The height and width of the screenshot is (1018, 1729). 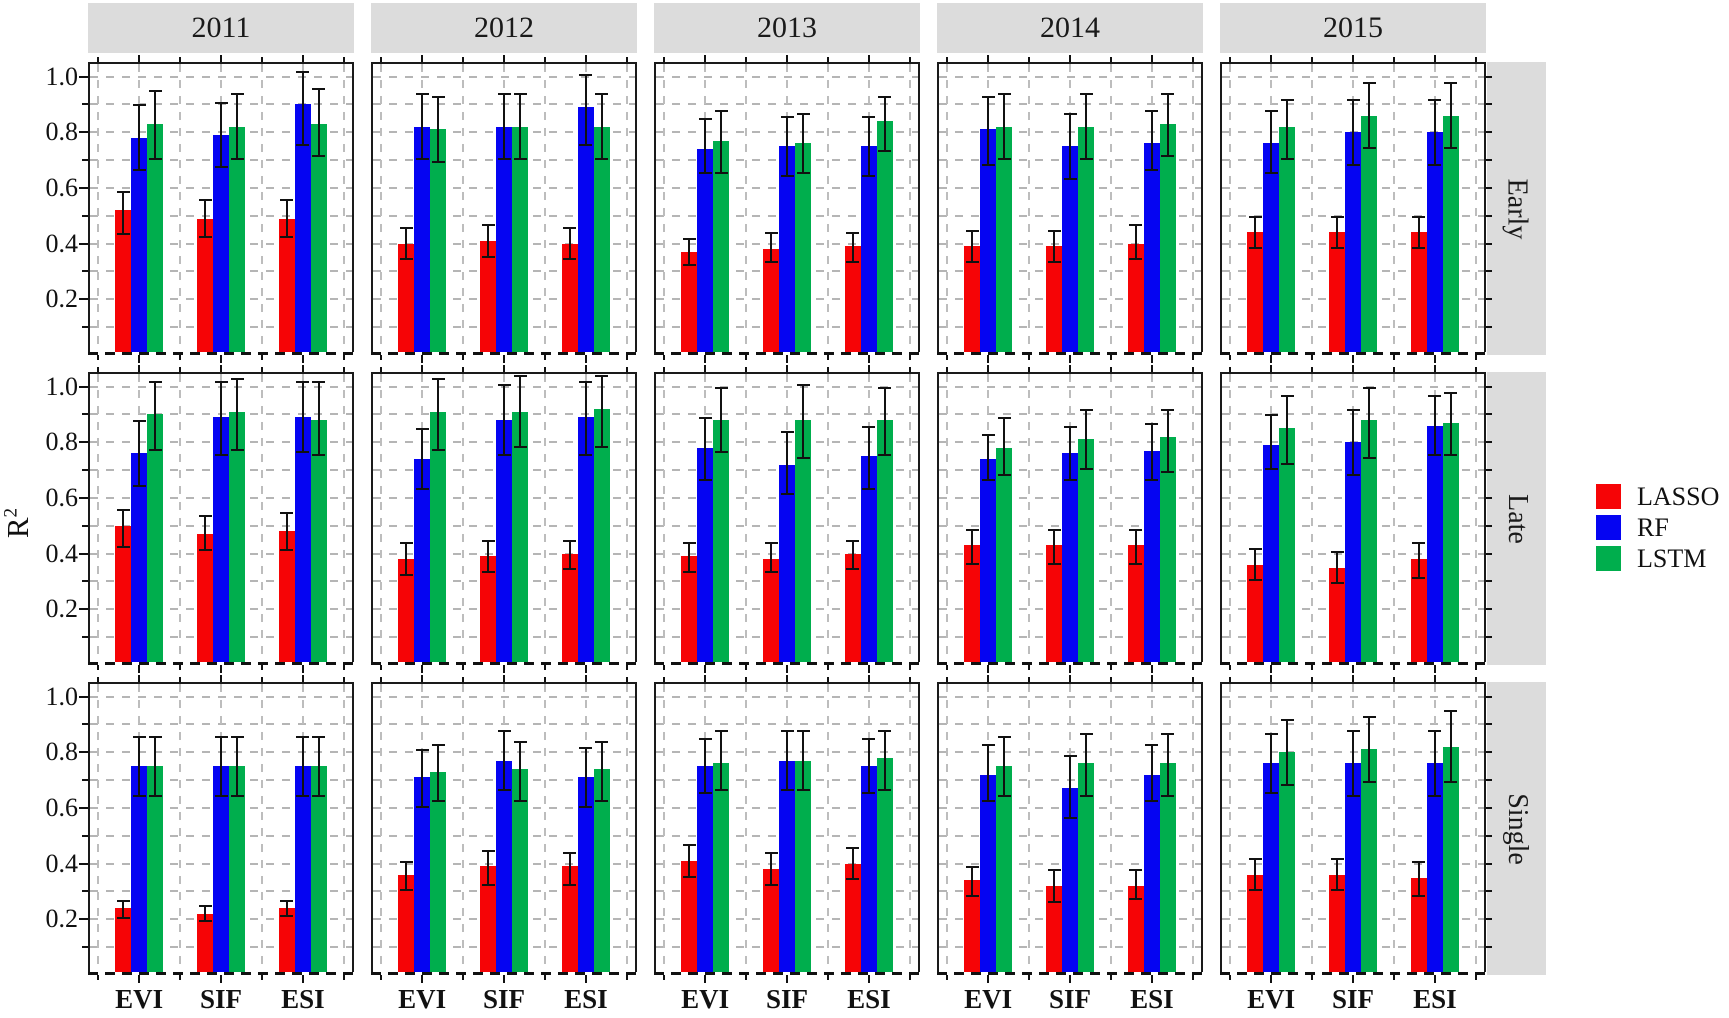 What do you see at coordinates (221, 870) in the screenshot?
I see `bar-rf-SIF` at bounding box center [221, 870].